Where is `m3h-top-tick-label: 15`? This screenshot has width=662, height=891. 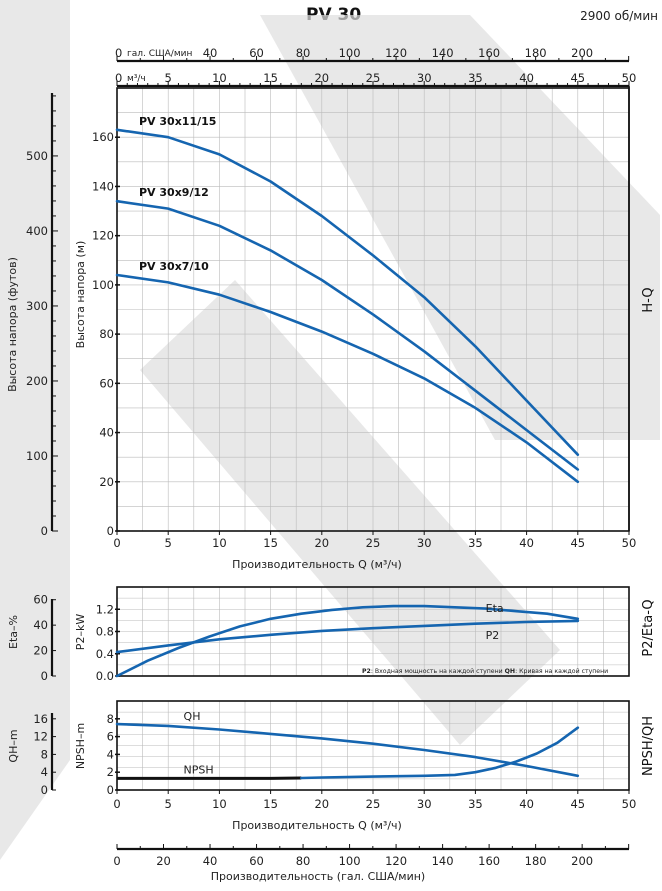 m3h-top-tick-label: 15 is located at coordinates (270, 78).